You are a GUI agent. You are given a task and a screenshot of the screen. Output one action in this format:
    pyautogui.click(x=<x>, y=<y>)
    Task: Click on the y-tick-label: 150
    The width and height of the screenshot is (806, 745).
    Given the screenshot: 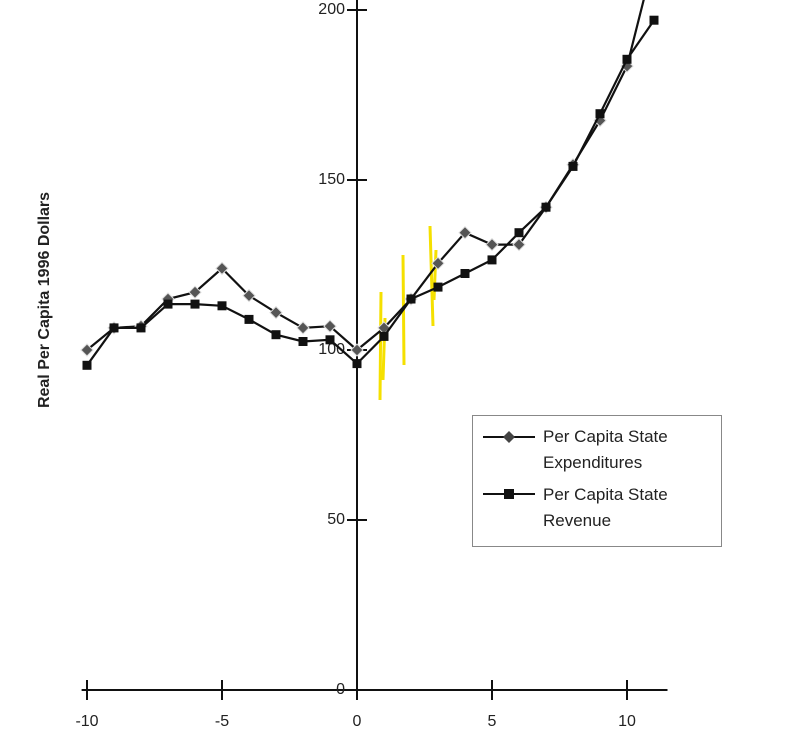 What is the action you would take?
    pyautogui.click(x=331, y=179)
    